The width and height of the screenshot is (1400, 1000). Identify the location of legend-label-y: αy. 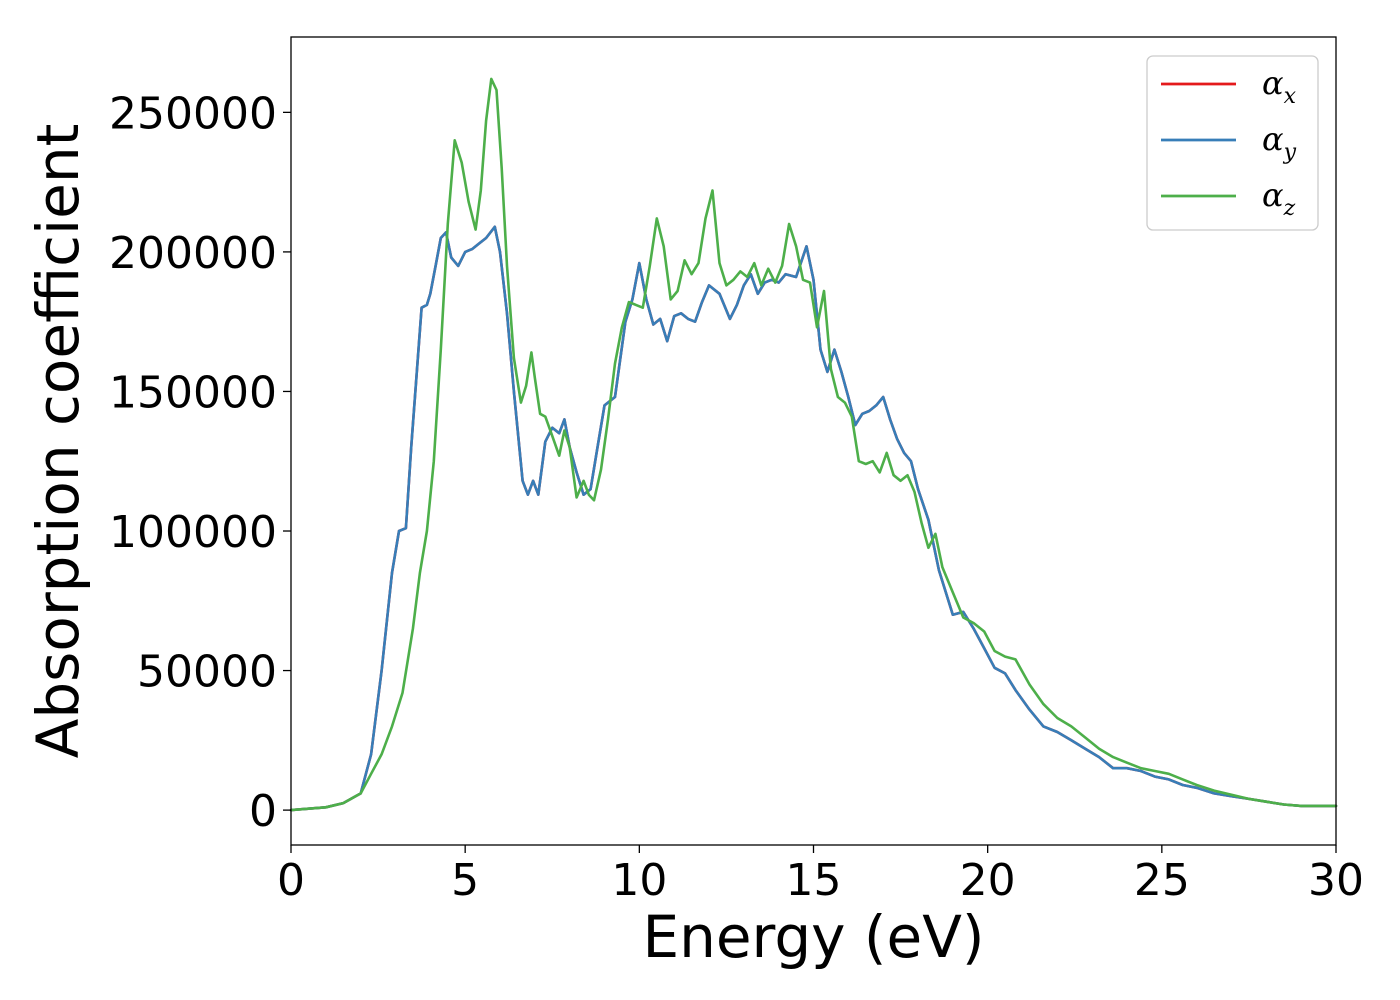
(1279, 142).